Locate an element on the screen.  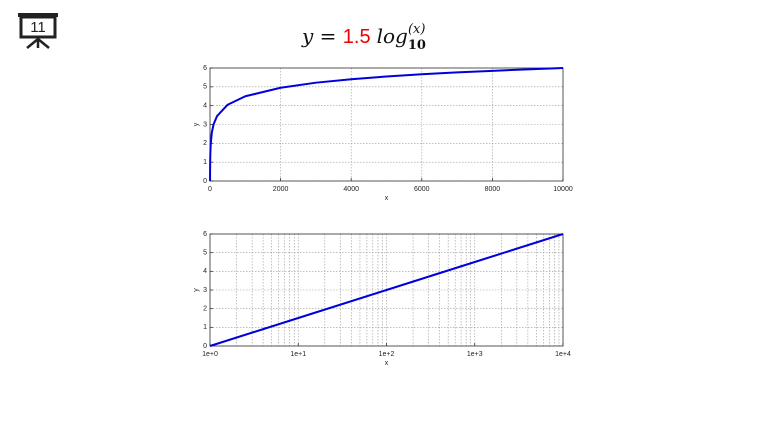
x-tick-label: 1e+3 is located at coordinates (475, 354).